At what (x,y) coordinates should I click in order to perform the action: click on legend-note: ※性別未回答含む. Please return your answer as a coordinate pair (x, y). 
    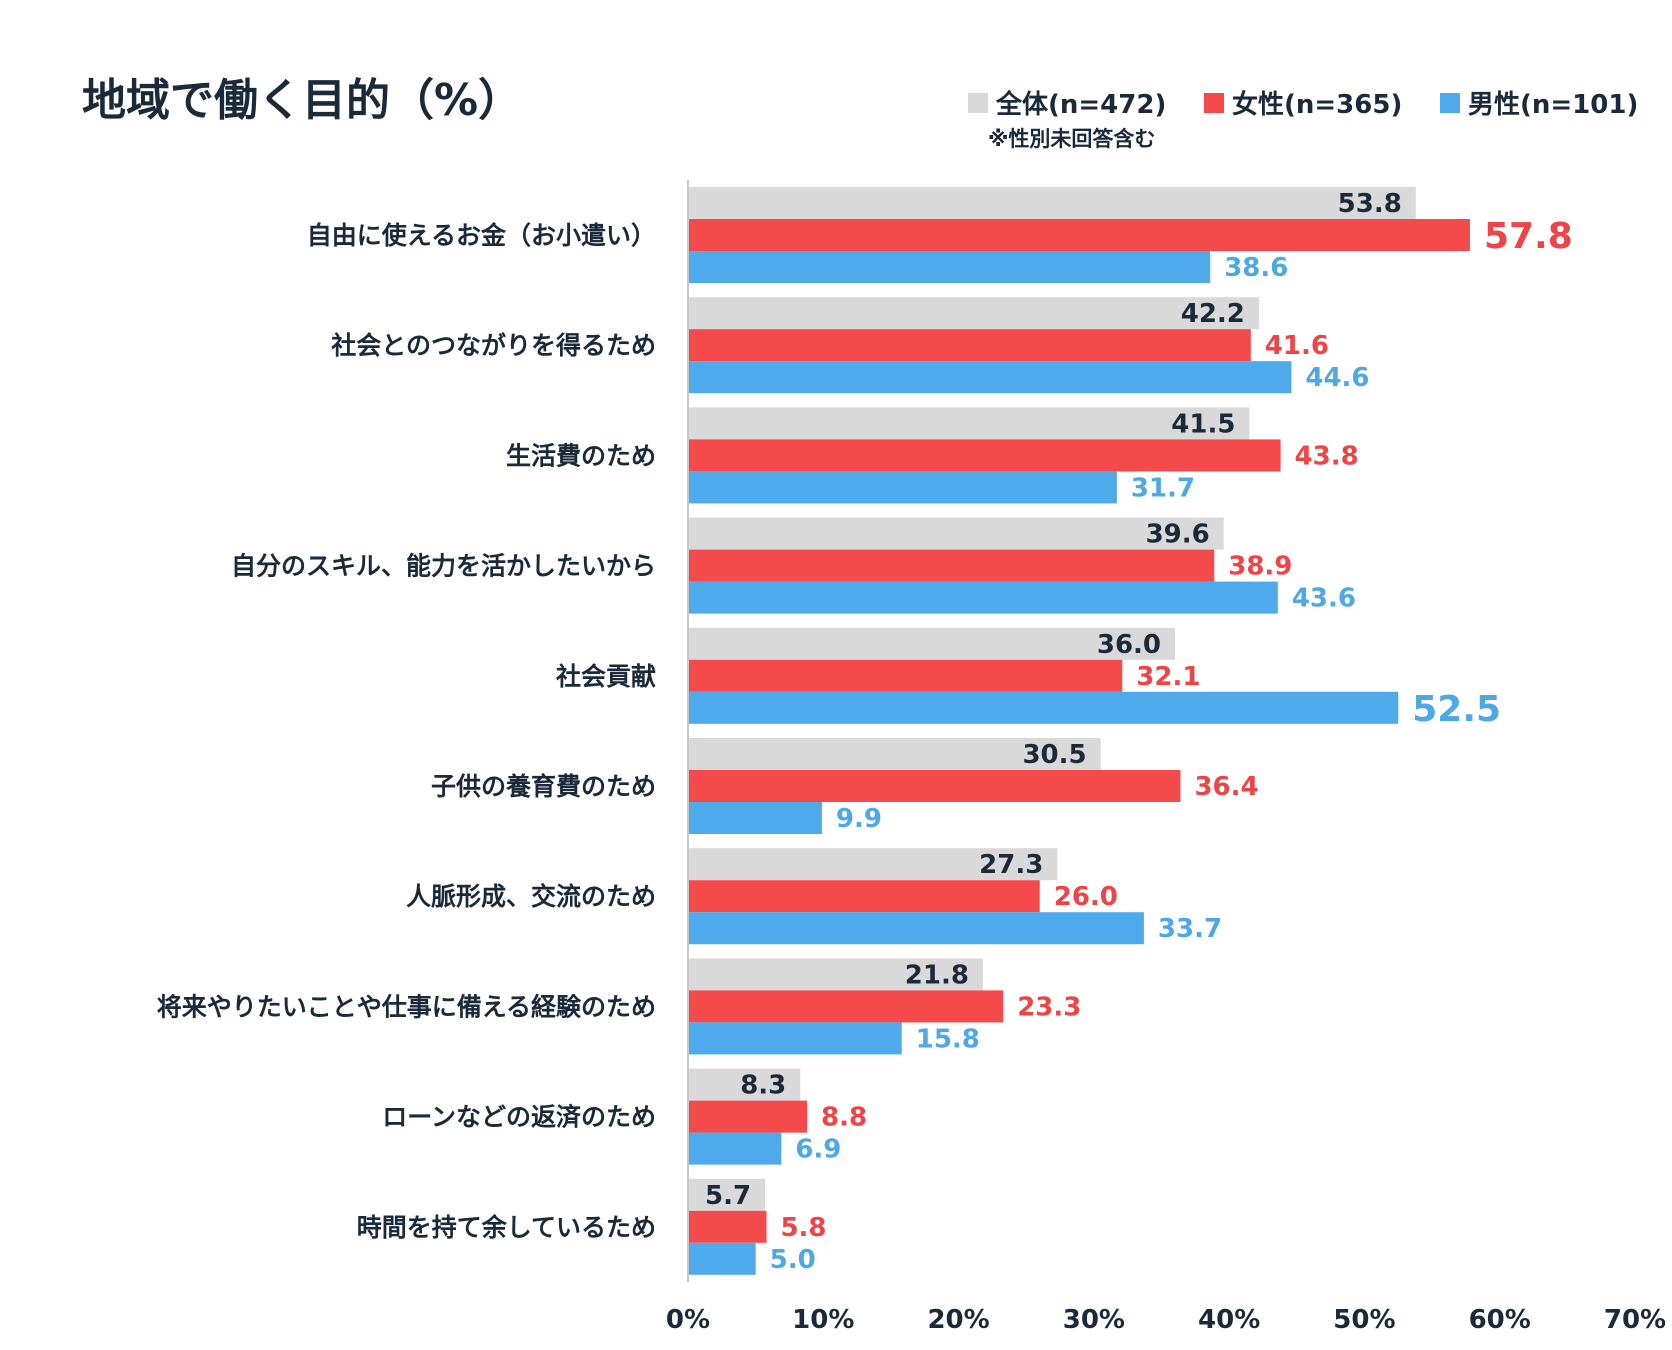
    Looking at the image, I should click on (1071, 139).